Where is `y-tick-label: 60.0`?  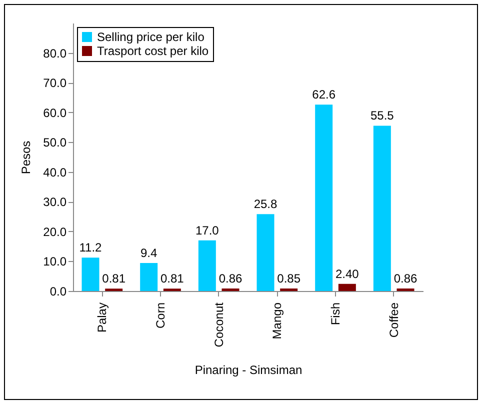
y-tick-label: 60.0 is located at coordinates (55, 113).